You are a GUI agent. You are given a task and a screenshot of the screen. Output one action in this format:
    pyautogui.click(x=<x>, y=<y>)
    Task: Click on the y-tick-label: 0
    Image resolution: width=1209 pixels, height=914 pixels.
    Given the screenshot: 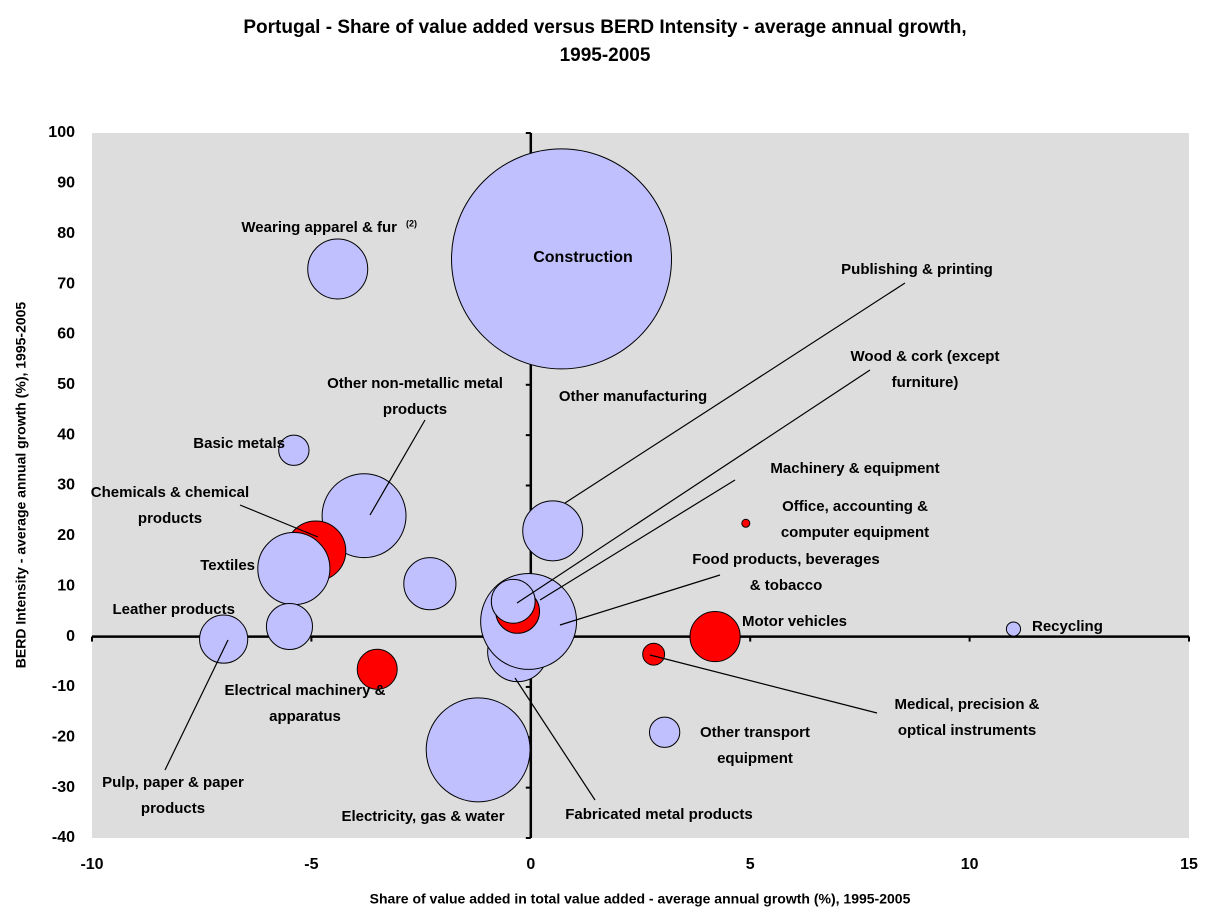 What is the action you would take?
    pyautogui.click(x=70, y=636)
    